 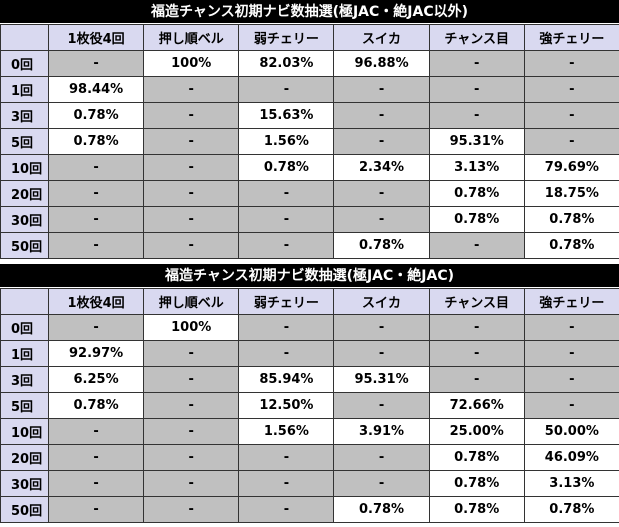 I want to click on column-header: 1枚役4回, so click(x=96, y=37).